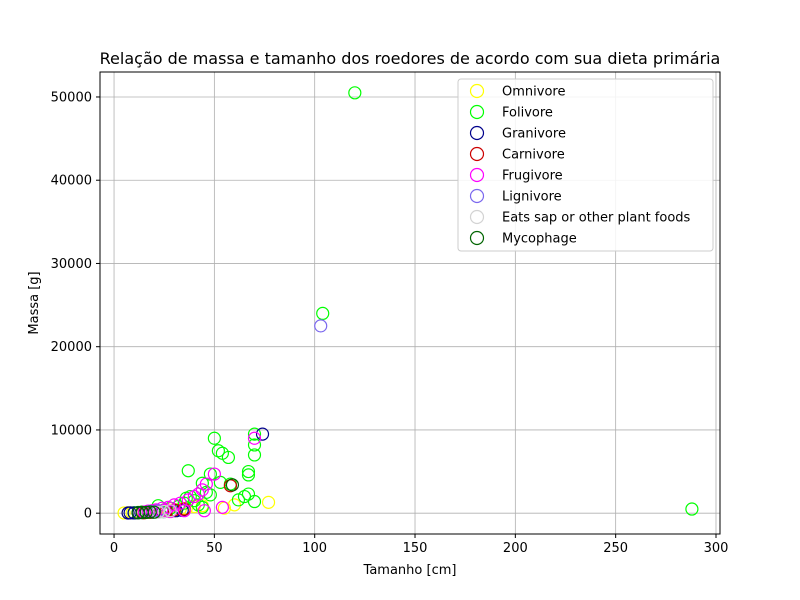  What do you see at coordinates (533, 155) in the screenshot?
I see `legend-label: Carnivore` at bounding box center [533, 155].